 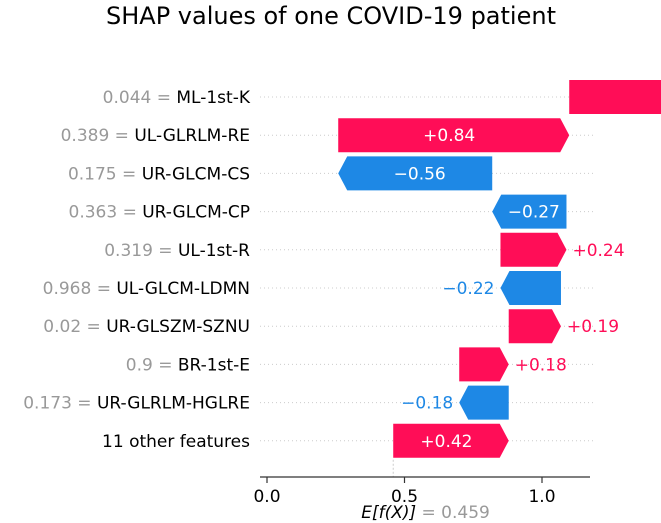 What do you see at coordinates (453, 513) in the screenshot?
I see `base-value-number: = 0.459` at bounding box center [453, 513].